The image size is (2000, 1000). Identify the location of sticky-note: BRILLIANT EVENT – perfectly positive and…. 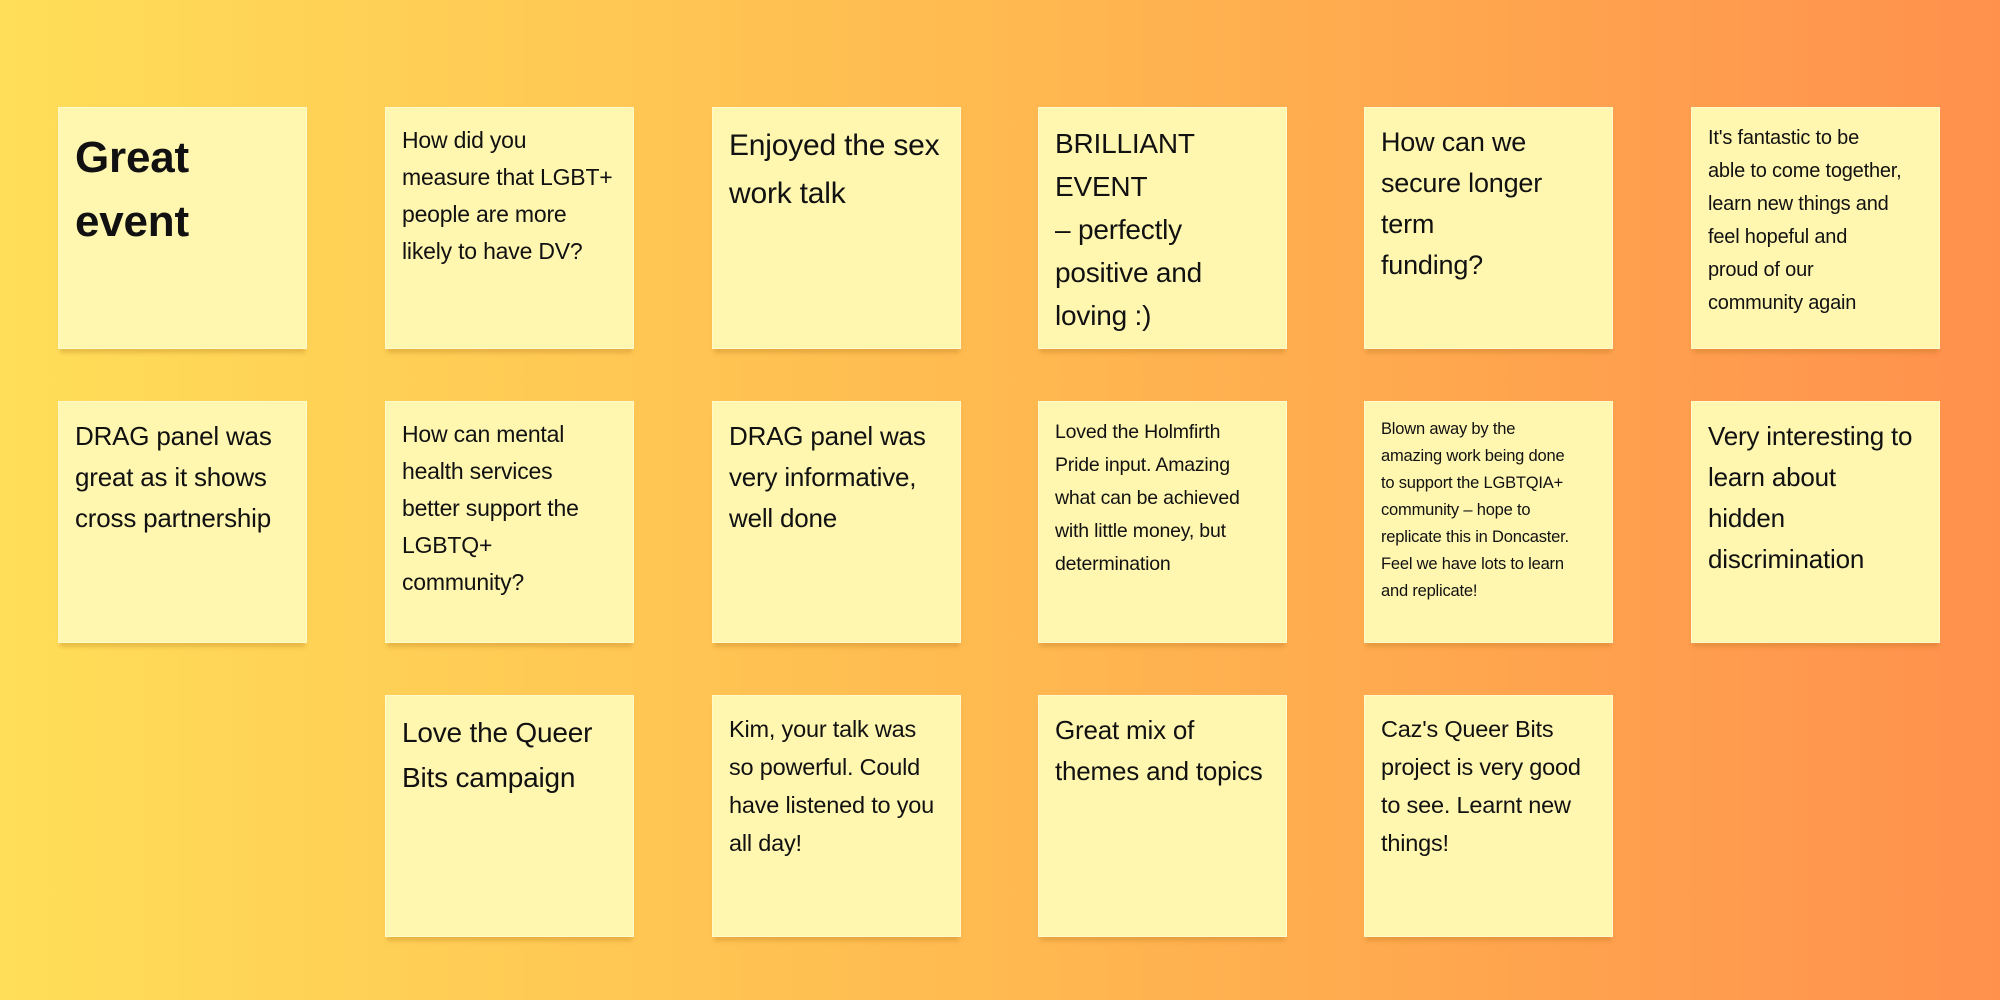
(1162, 228).